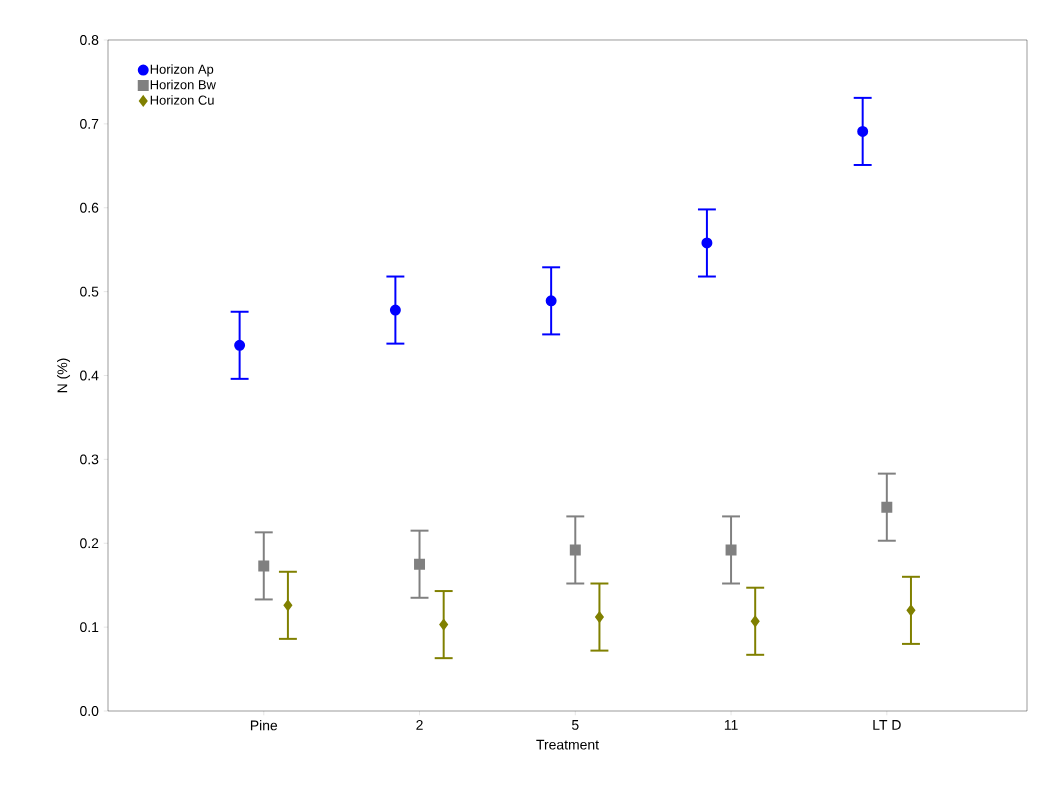 This screenshot has height=800, width=1057. What do you see at coordinates (419, 725) in the screenshot?
I see `x-tick-label: 2` at bounding box center [419, 725].